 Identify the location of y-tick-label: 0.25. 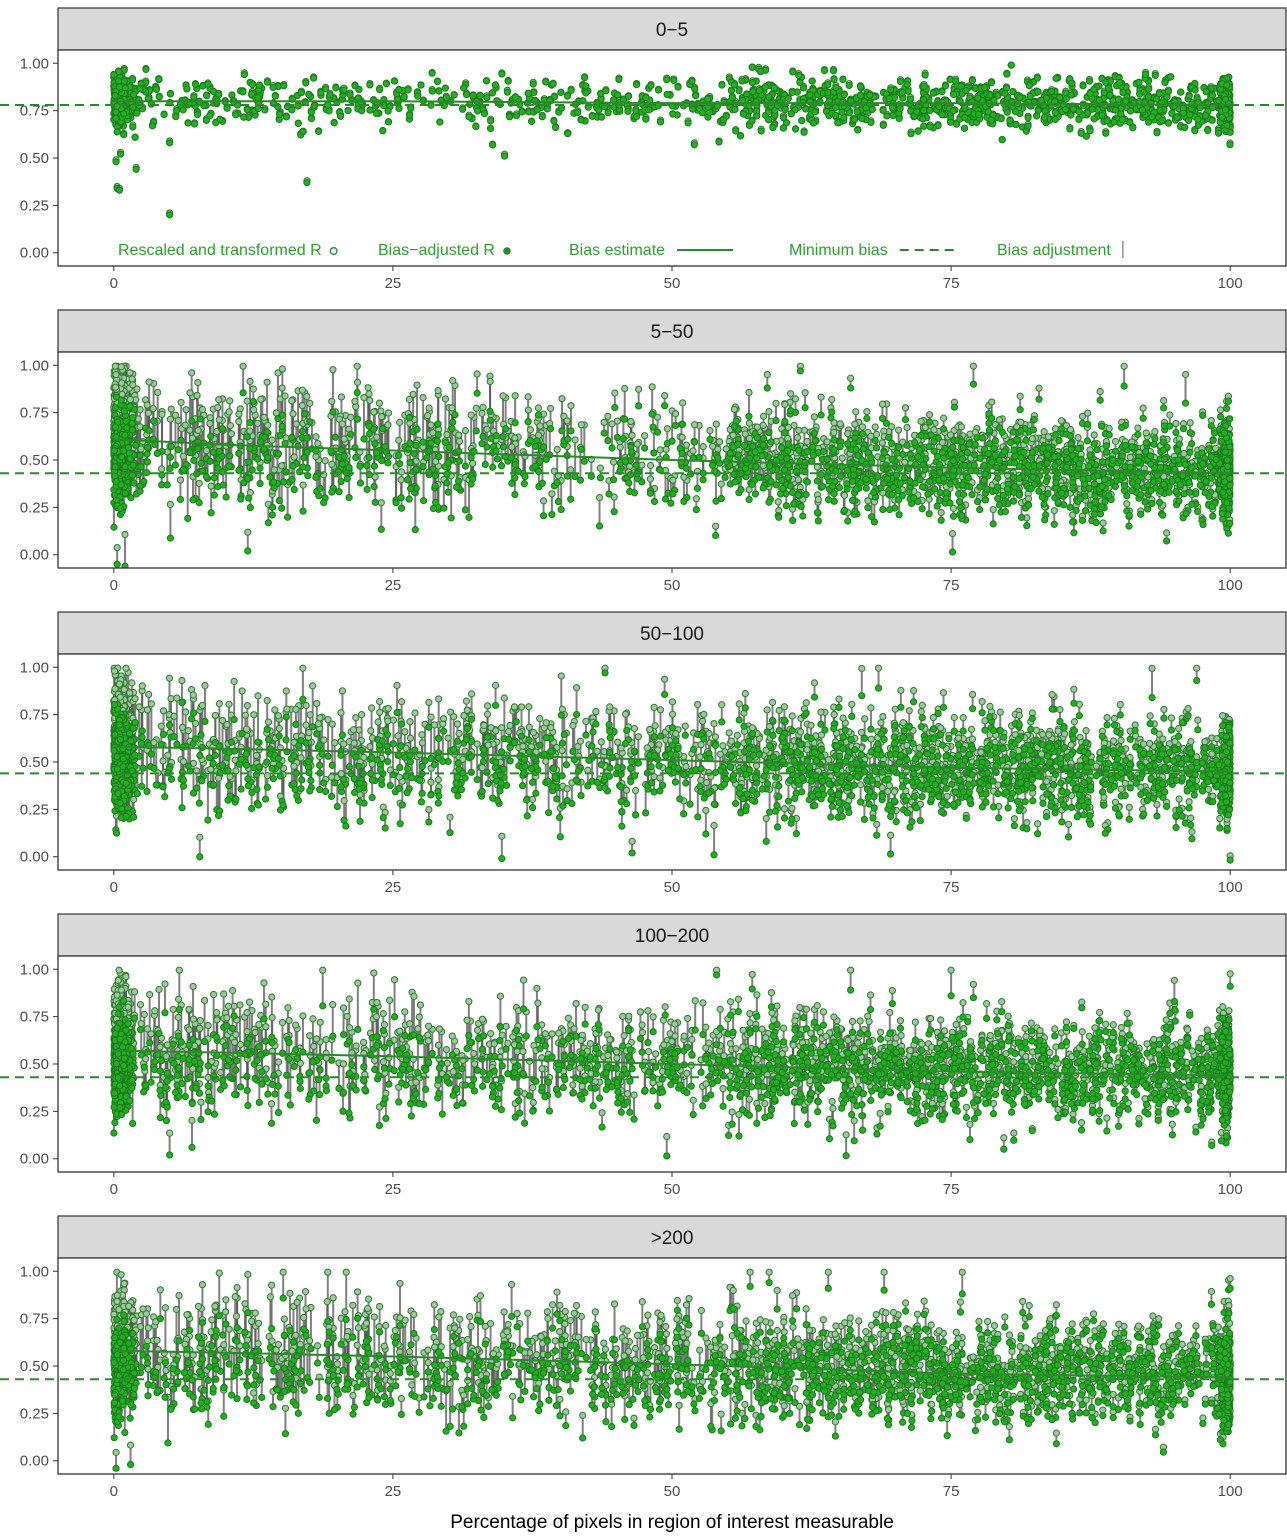
(34, 205).